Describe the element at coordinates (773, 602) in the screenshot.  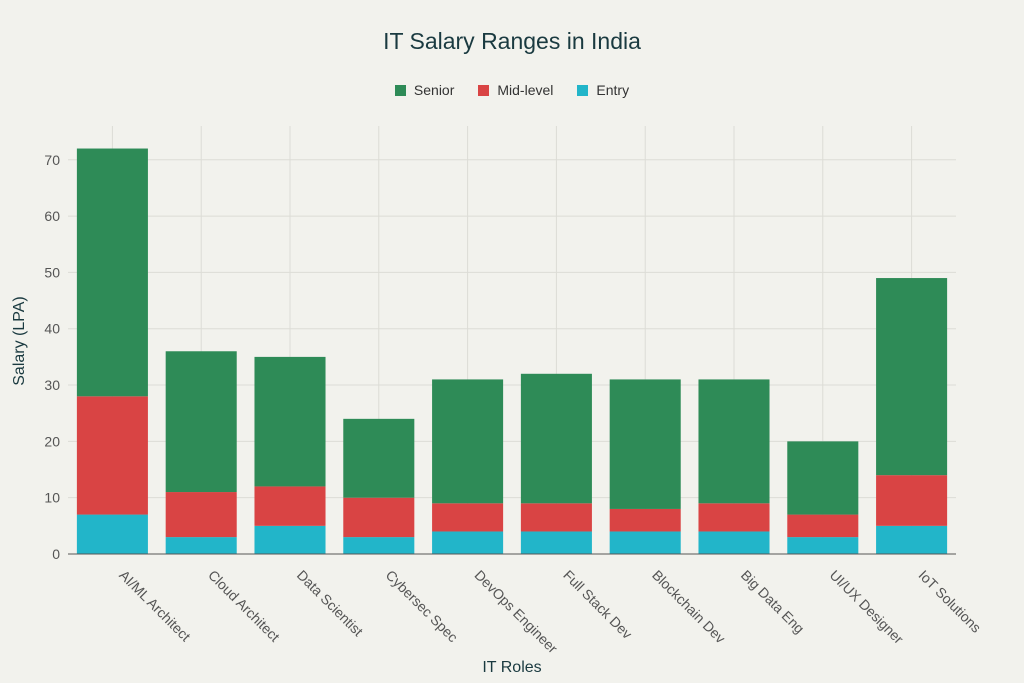
I see `x-tick-label: Big Data Eng` at that location.